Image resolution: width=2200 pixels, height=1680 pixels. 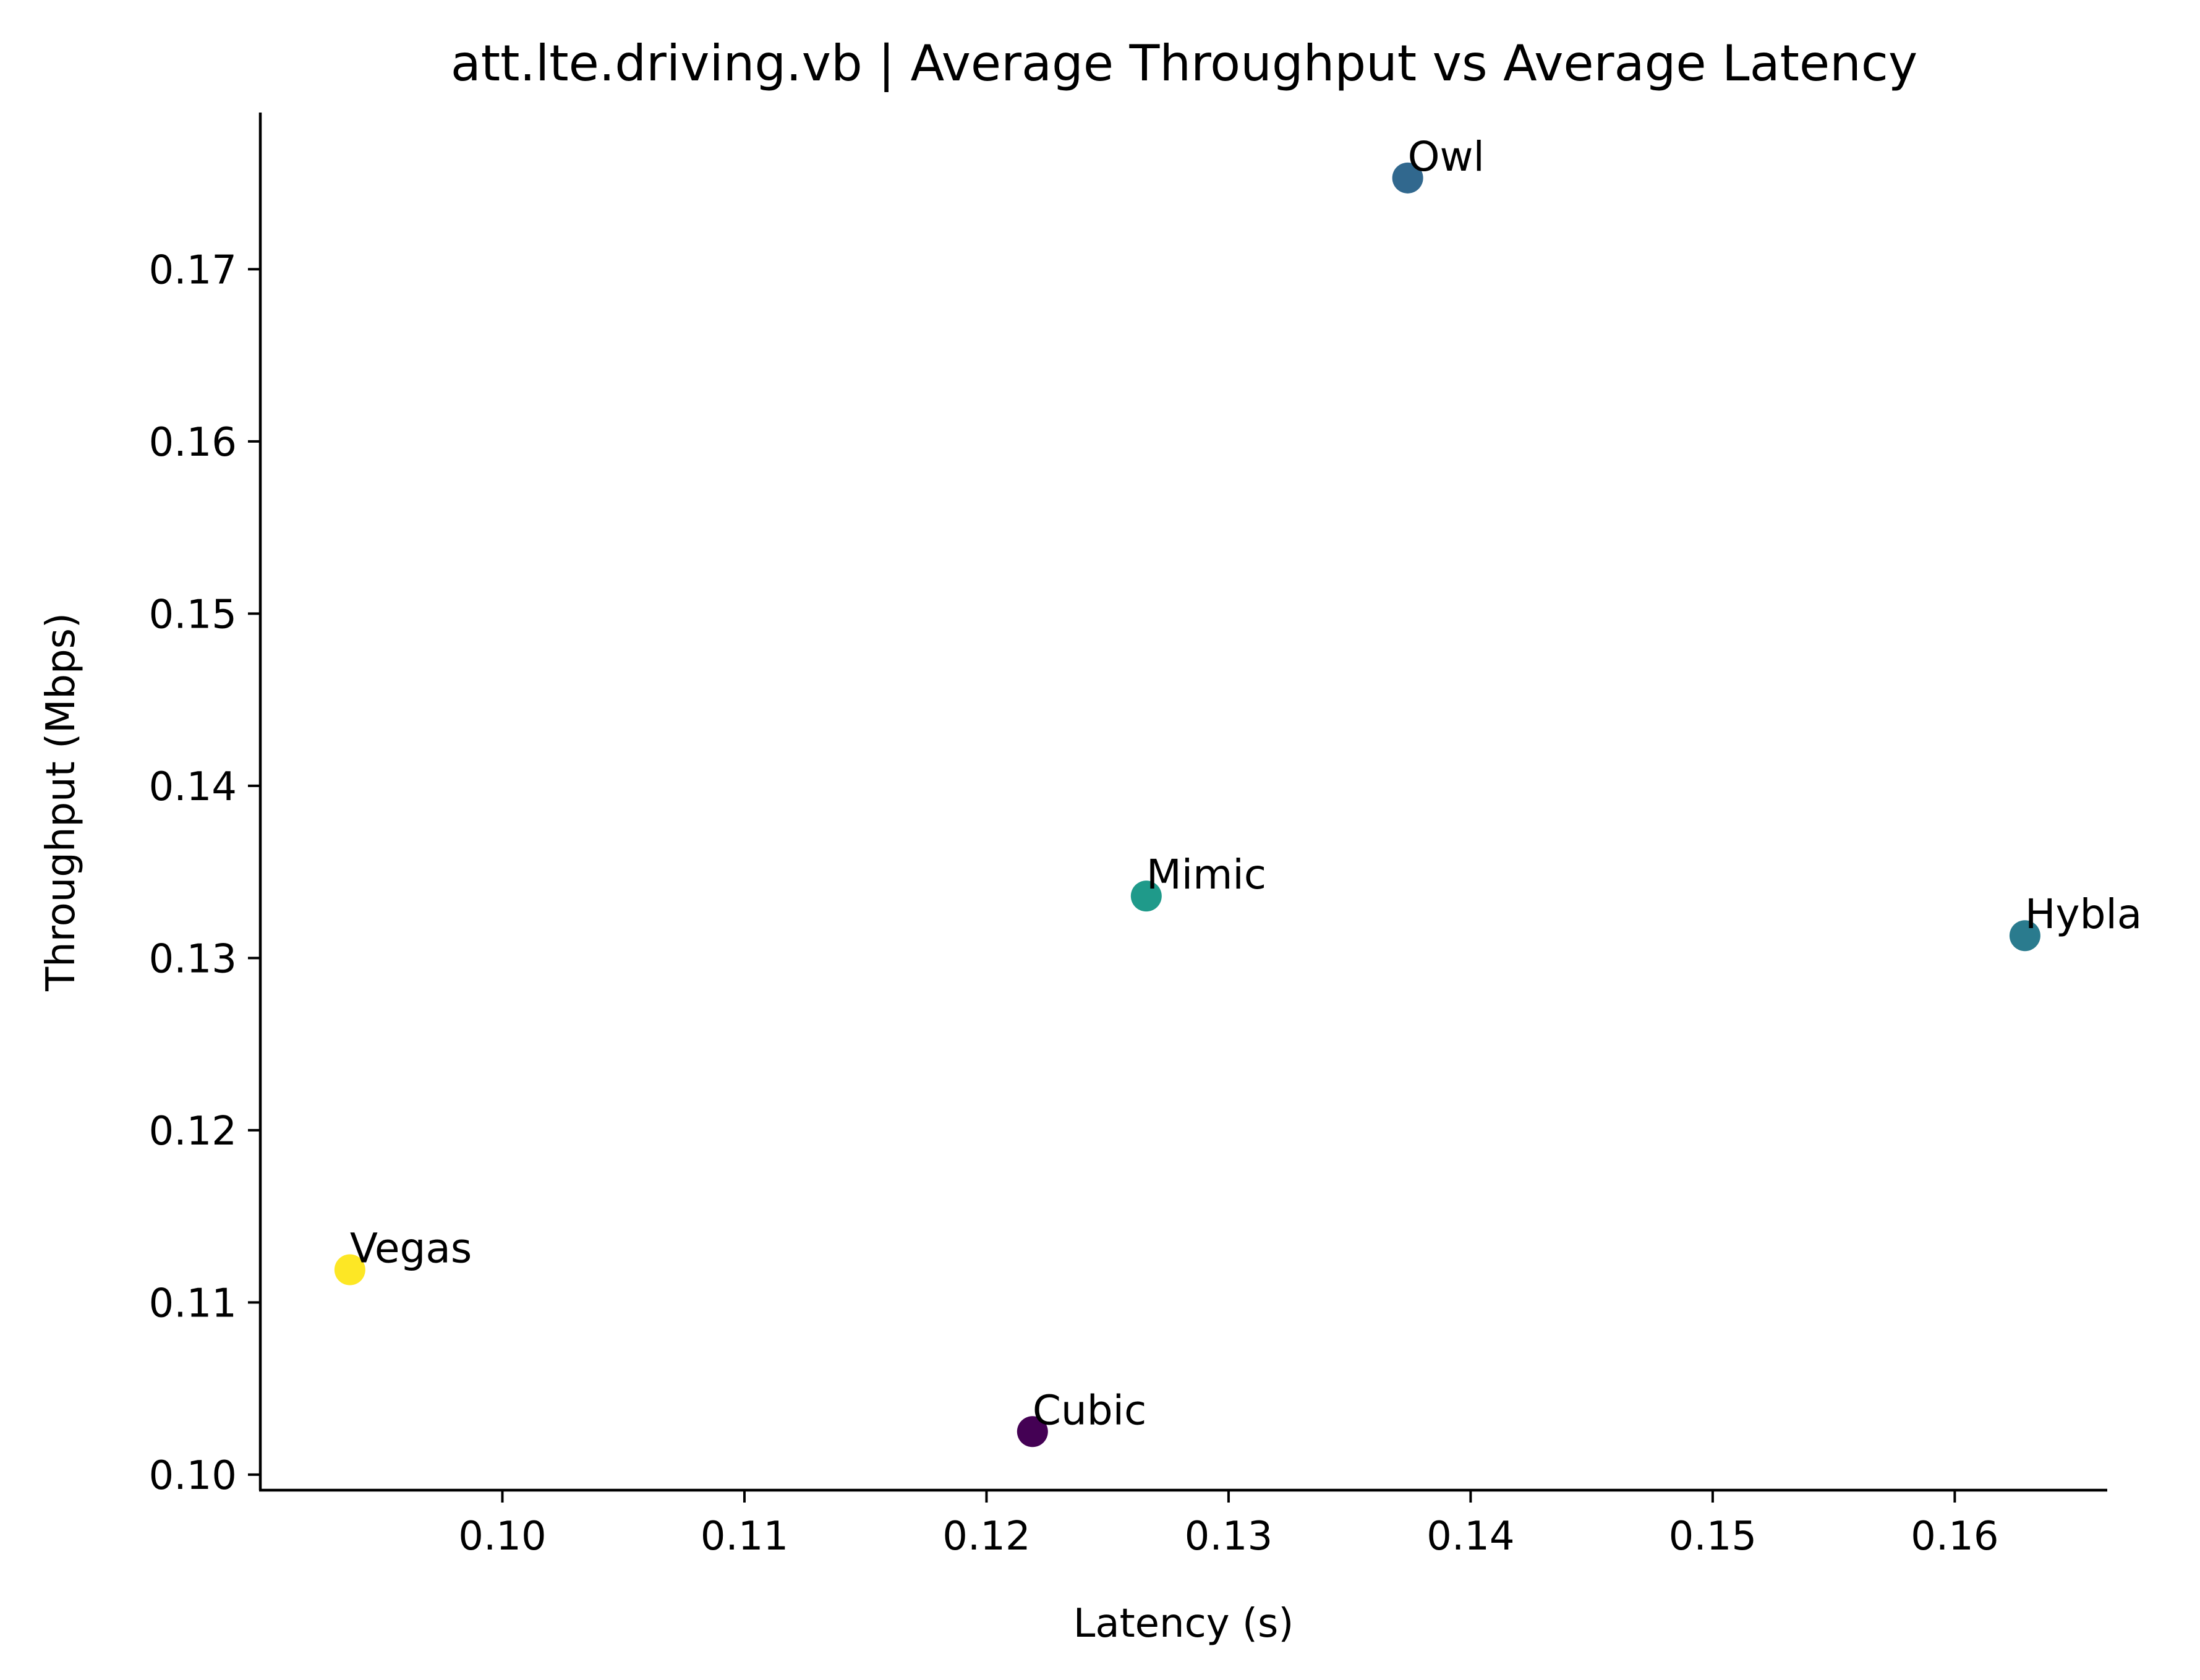 I want to click on data-point-hybla, so click(x=2024, y=936).